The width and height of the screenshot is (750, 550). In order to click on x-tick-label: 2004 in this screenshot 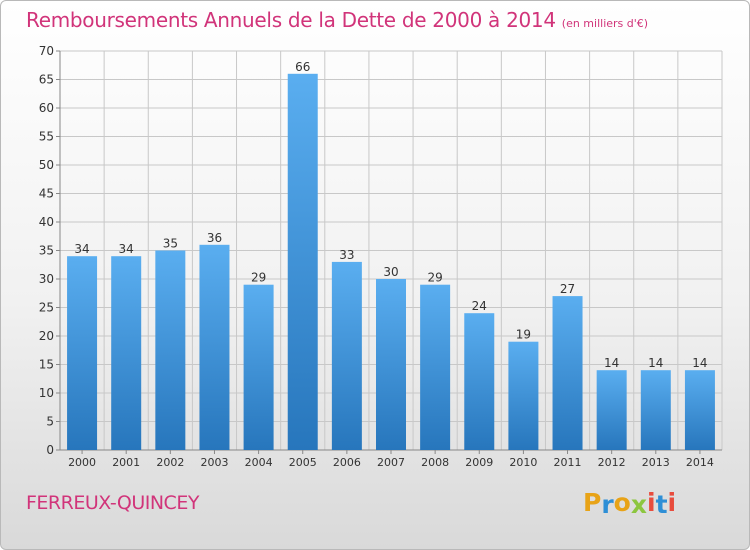, I will do `click(259, 462)`.